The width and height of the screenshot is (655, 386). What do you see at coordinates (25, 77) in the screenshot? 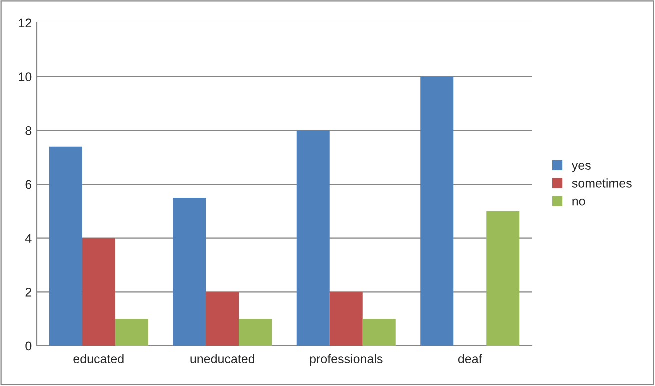
I see `y-tick-label: 10` at bounding box center [25, 77].